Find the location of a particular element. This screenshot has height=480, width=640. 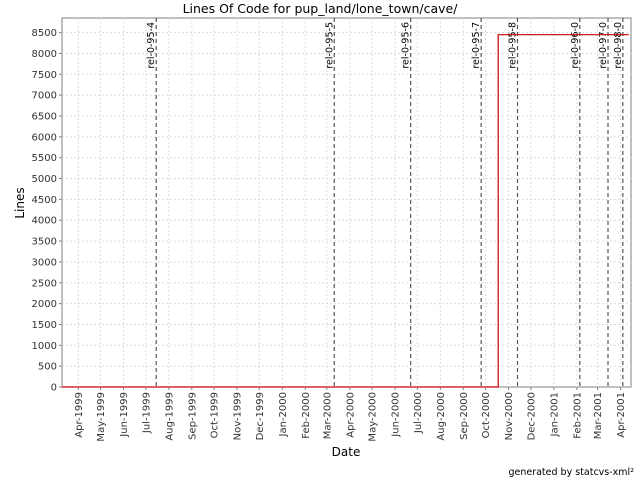

y-tick-label: 5000 is located at coordinates (44, 179).